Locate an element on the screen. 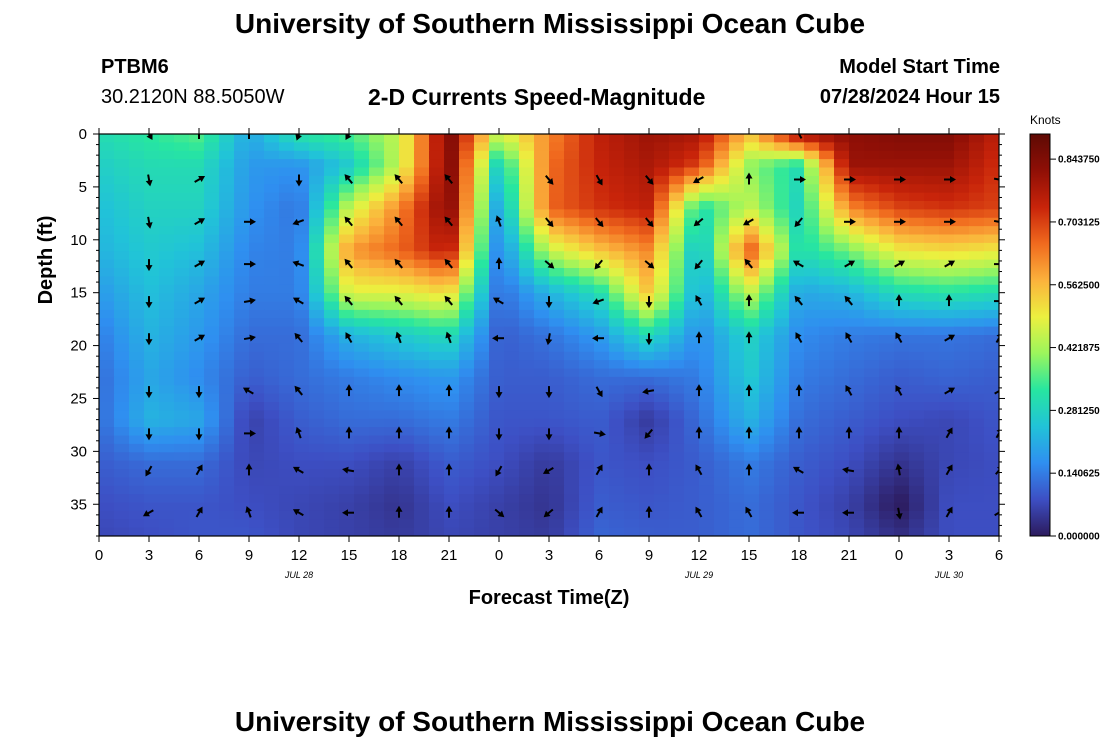 The image size is (1100, 750). y-tick-label: 20 is located at coordinates (78, 346).